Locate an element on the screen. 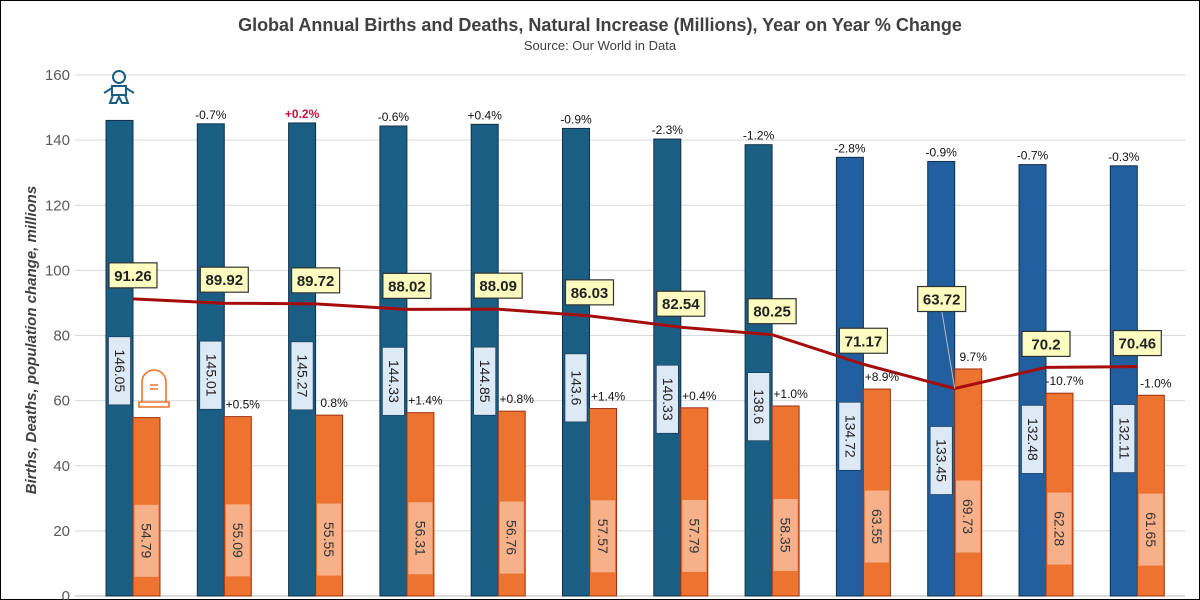 The width and height of the screenshot is (1200, 600). births-value-label: 144.33 is located at coordinates (394, 381).